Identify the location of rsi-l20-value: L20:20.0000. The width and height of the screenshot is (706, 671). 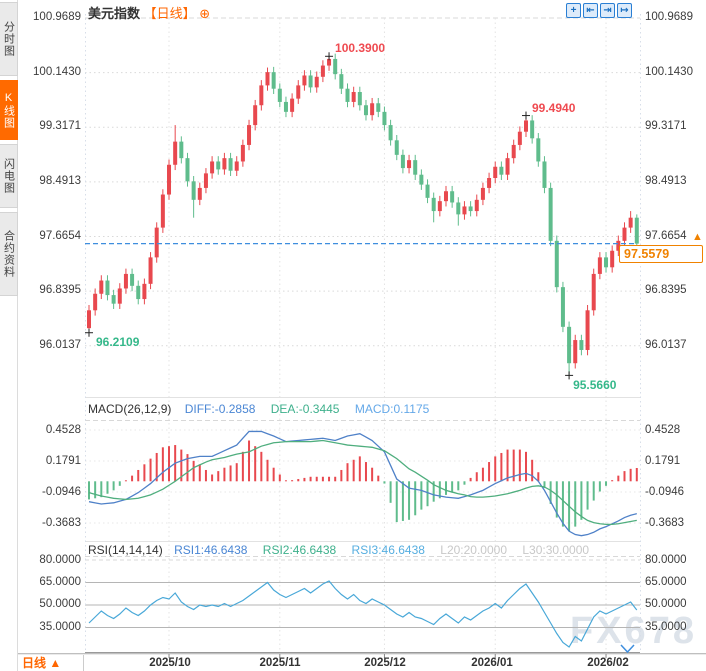
(473, 550).